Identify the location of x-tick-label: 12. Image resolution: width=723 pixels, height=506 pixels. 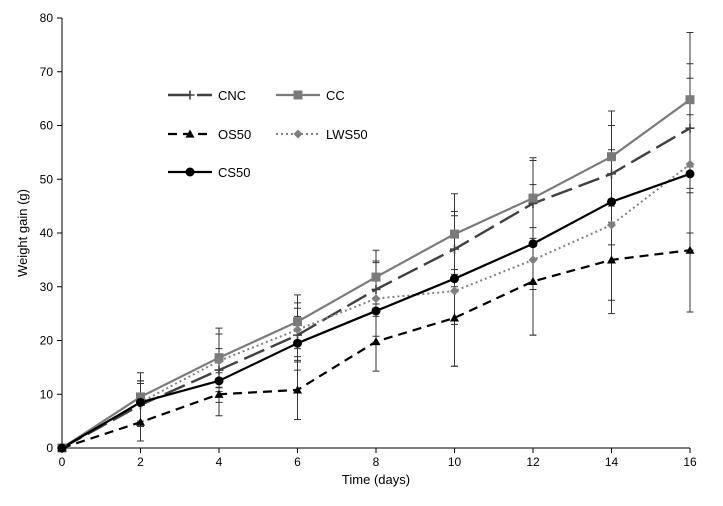
(533, 462).